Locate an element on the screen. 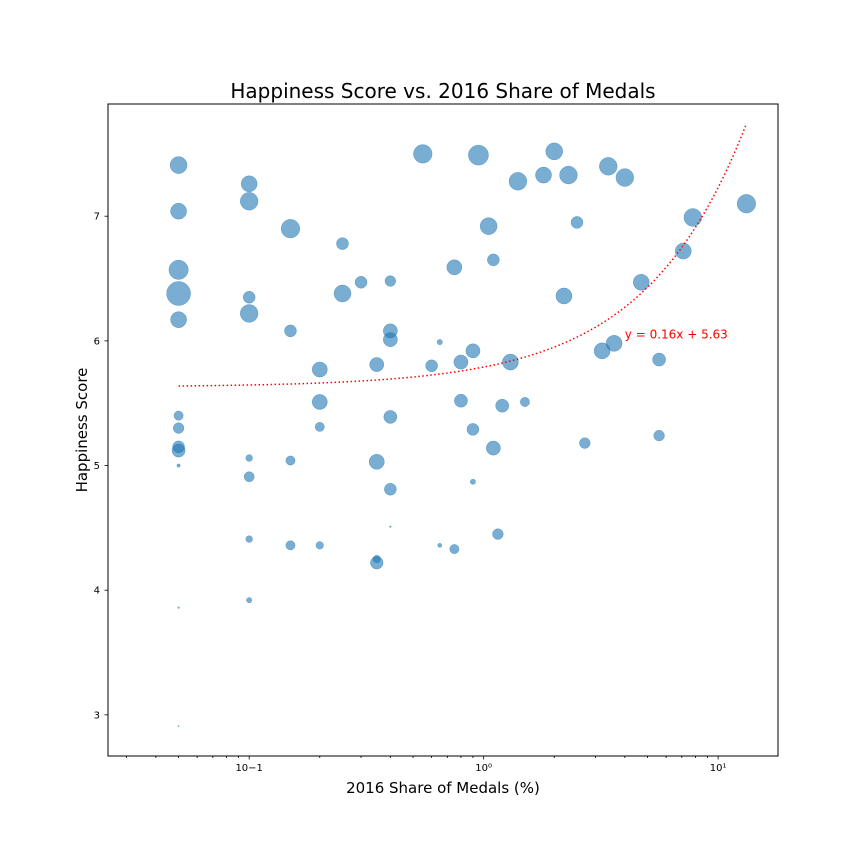  y-tick-label: 5 is located at coordinates (97, 466).